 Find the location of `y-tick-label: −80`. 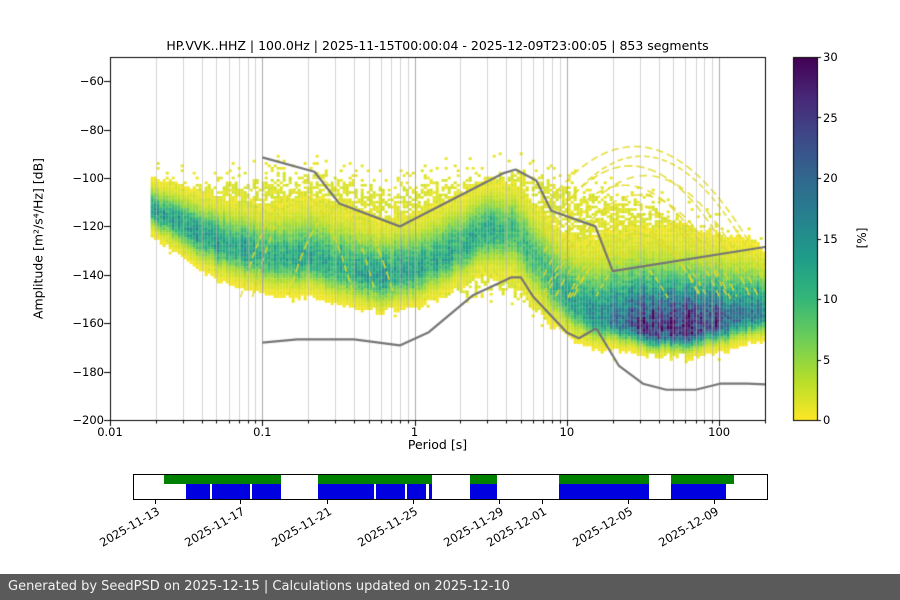

y-tick-label: −80 is located at coordinates (91, 129).